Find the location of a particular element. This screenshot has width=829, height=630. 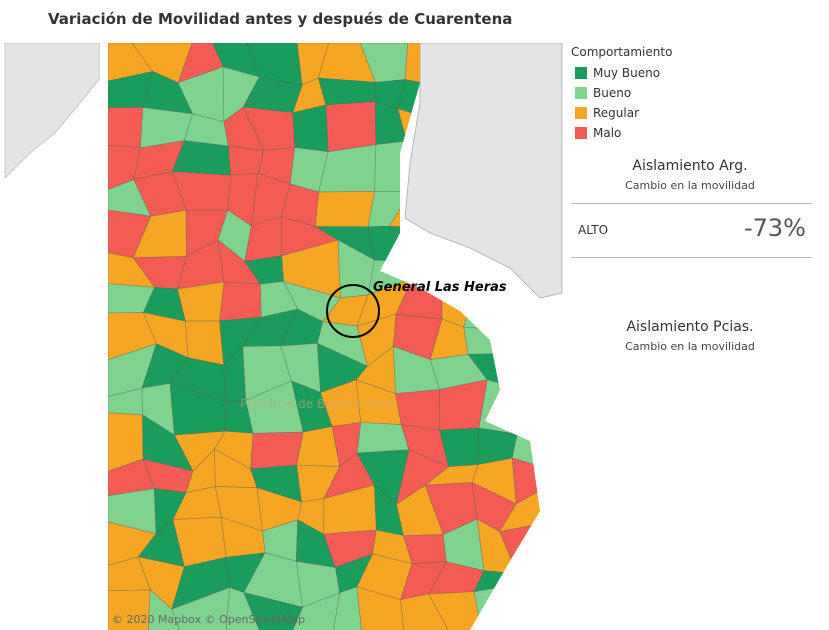

legend-item: Regular is located at coordinates (621, 113).